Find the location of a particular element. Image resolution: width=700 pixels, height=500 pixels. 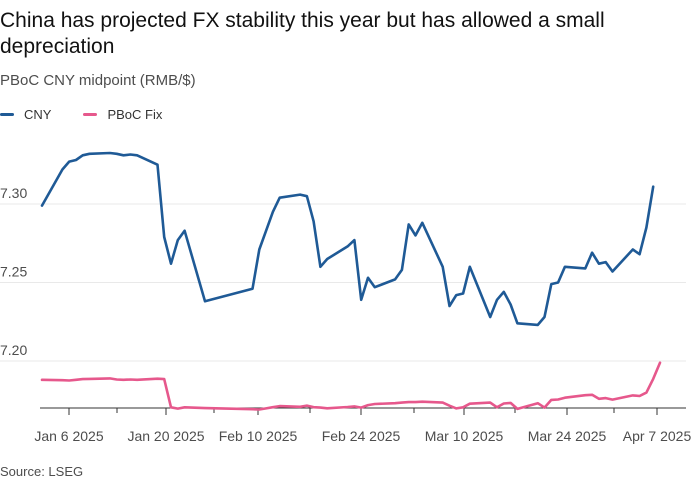

y-tick-label: 7.20 is located at coordinates (13, 350).